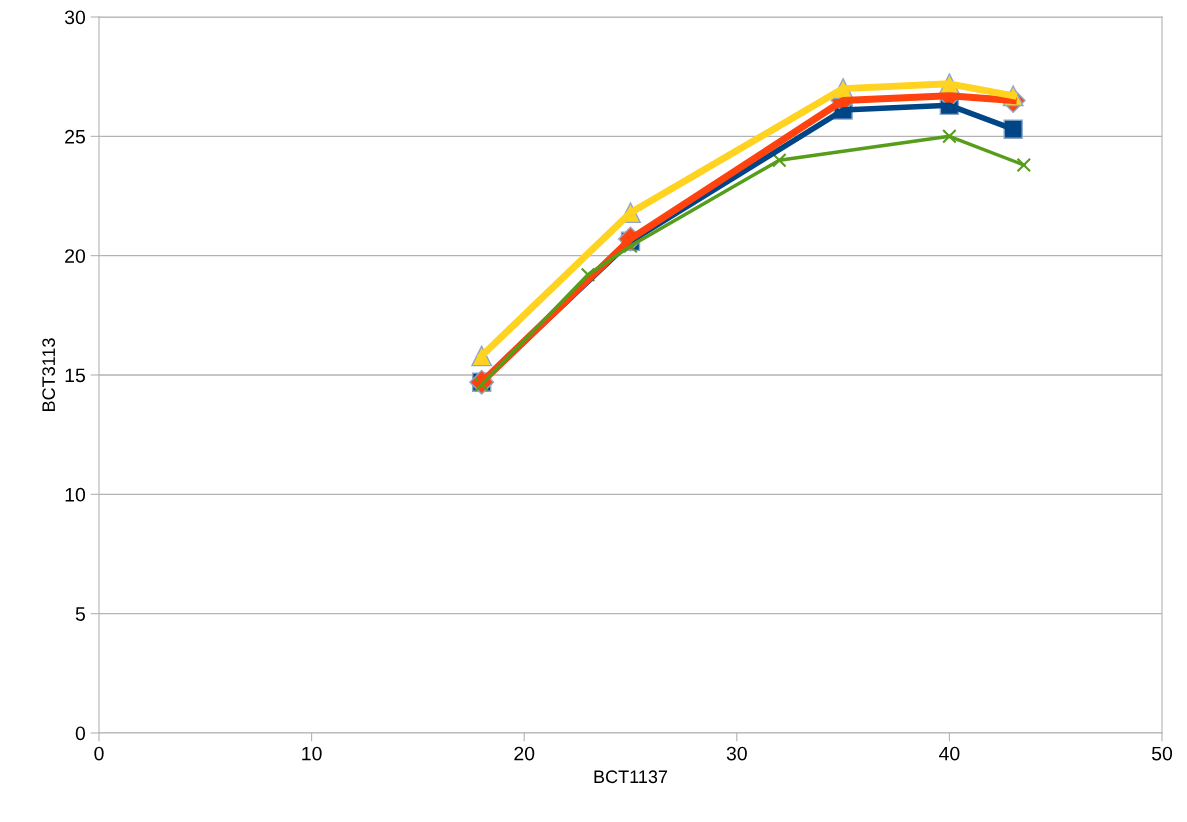 The height and width of the screenshot is (822, 1187). What do you see at coordinates (75, 17) in the screenshot?
I see `y-tick-label: 30` at bounding box center [75, 17].